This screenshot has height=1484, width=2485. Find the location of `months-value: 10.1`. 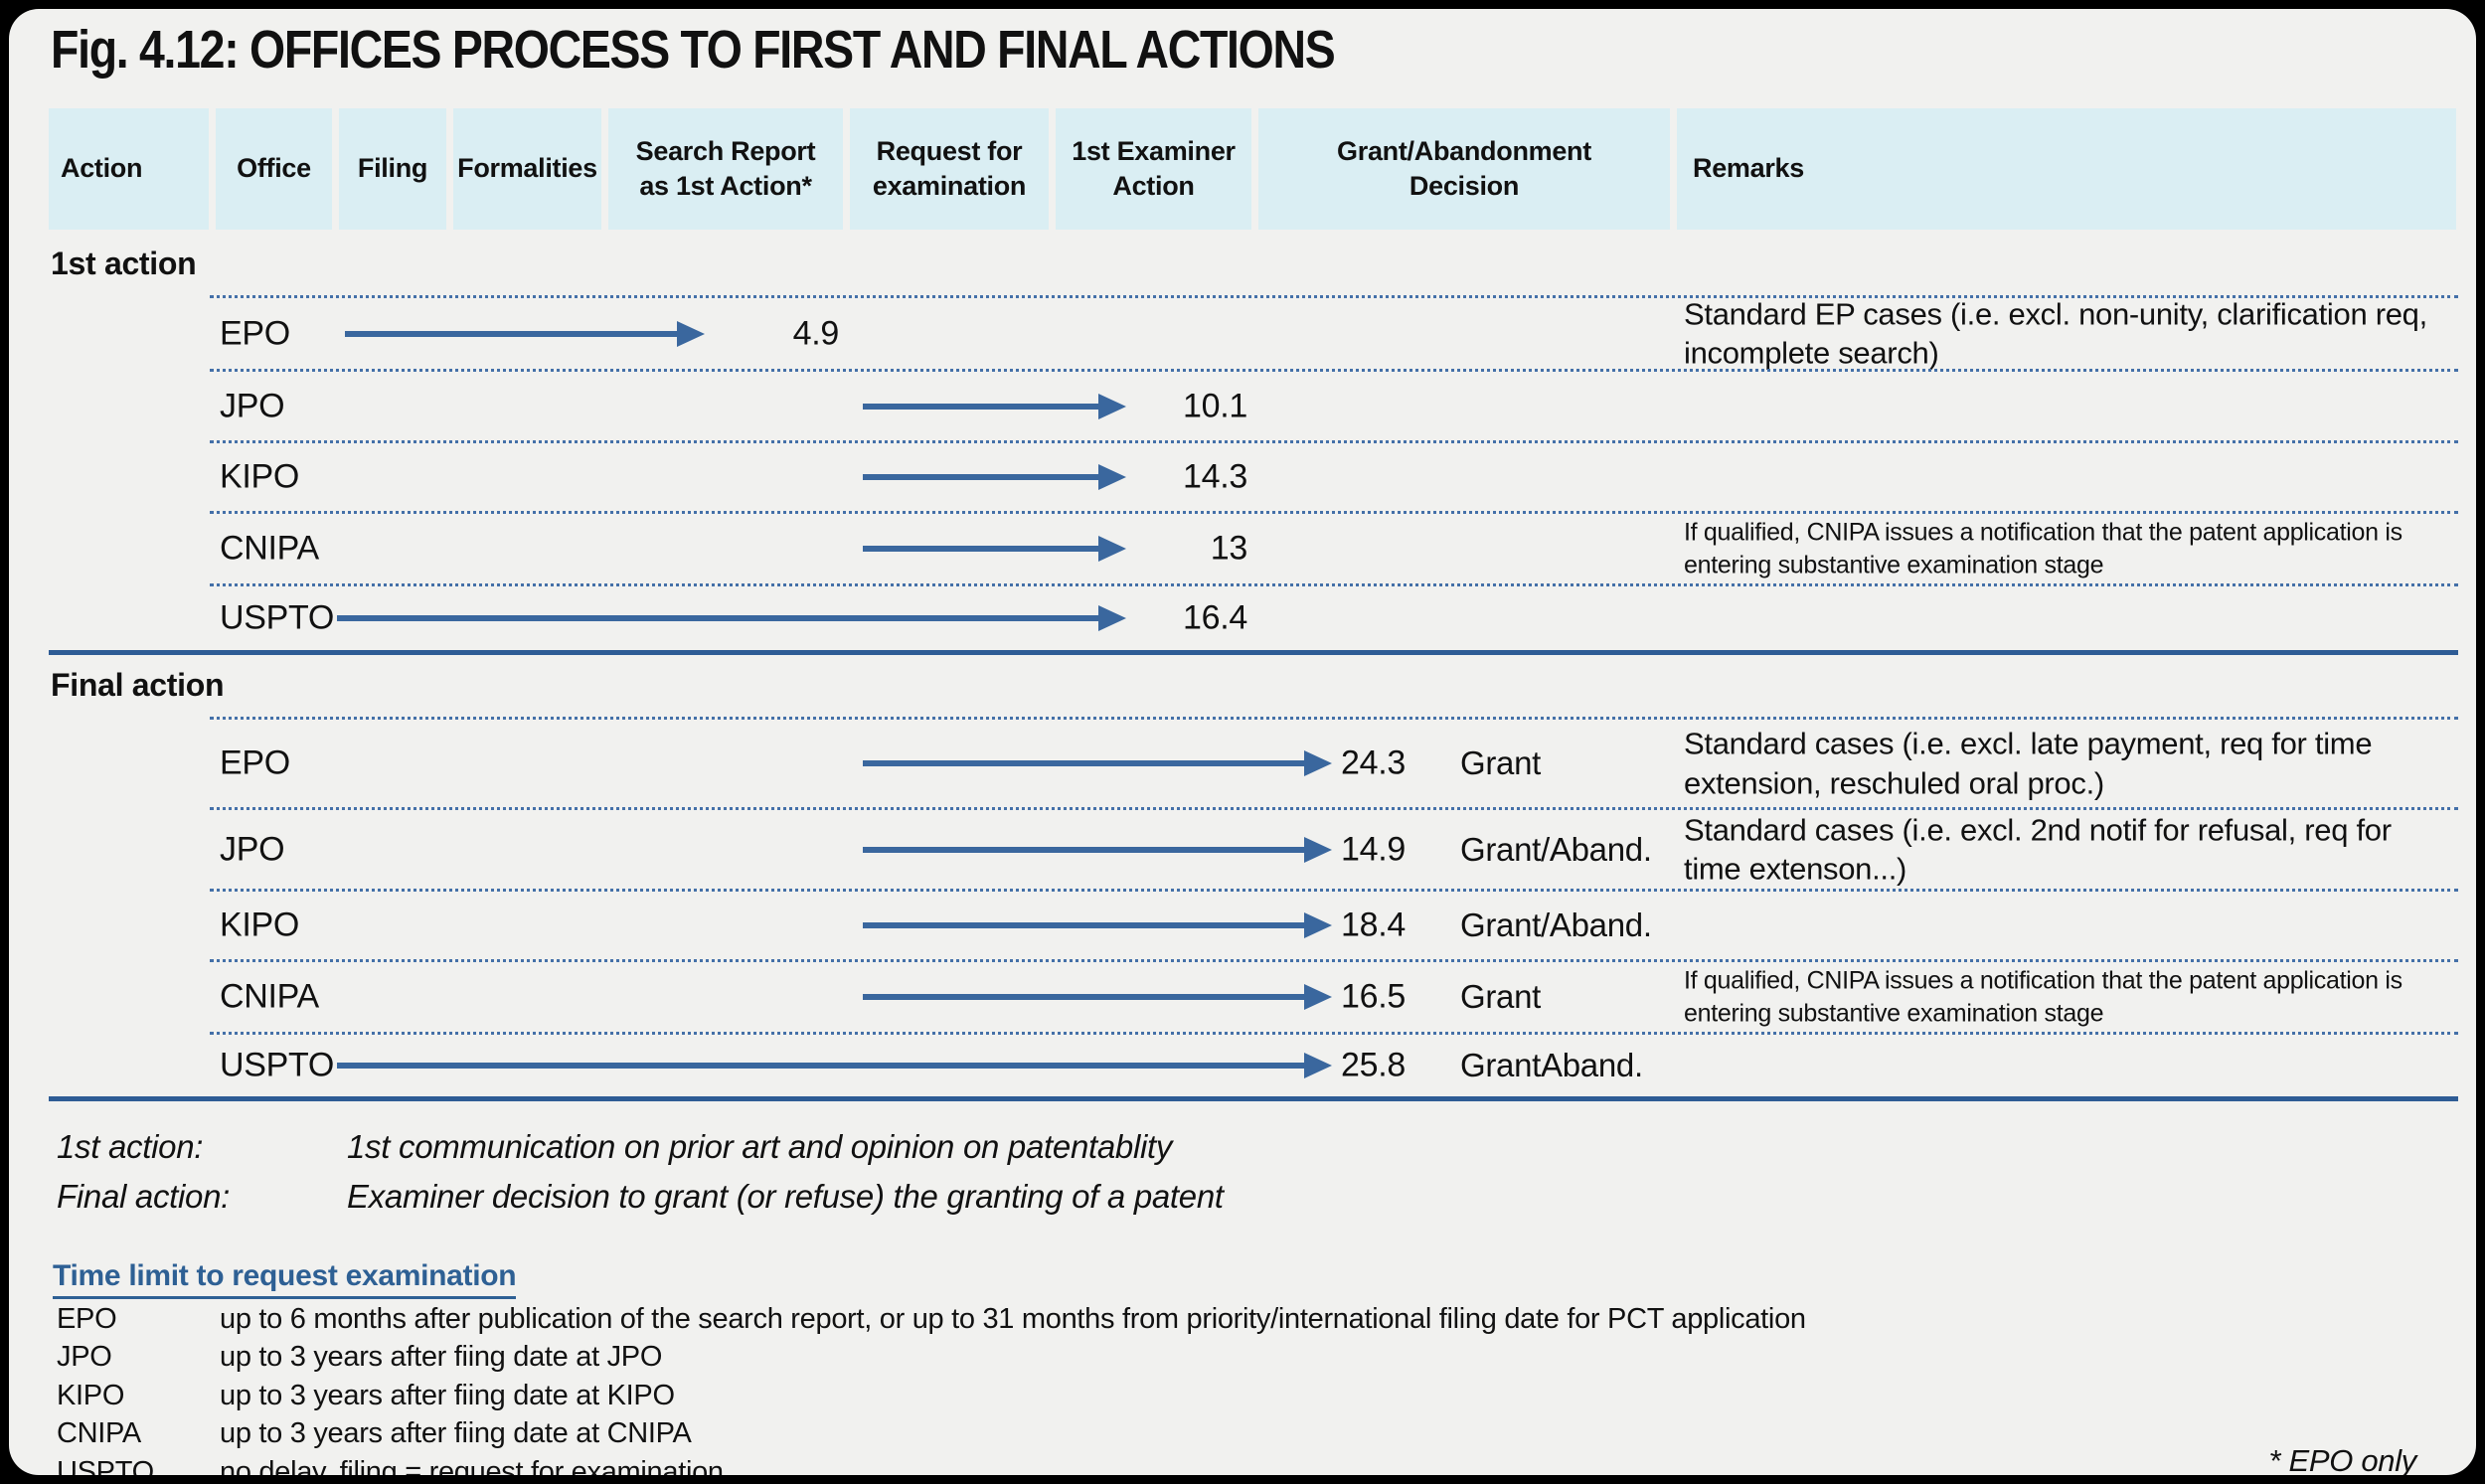

months-value: 10.1 is located at coordinates (1215, 405).